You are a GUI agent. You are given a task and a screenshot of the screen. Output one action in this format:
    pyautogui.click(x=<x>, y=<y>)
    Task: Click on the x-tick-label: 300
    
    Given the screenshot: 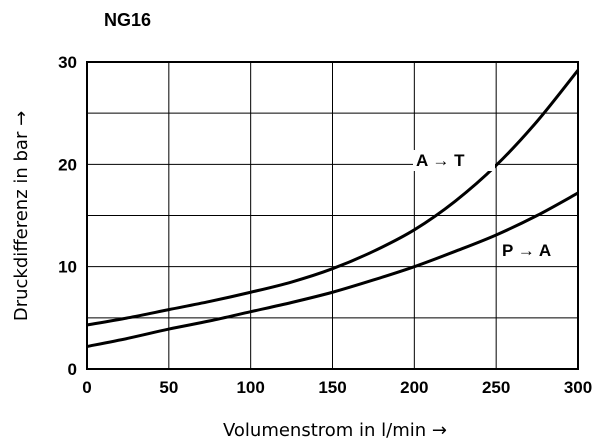 What is the action you would take?
    pyautogui.click(x=578, y=387)
    